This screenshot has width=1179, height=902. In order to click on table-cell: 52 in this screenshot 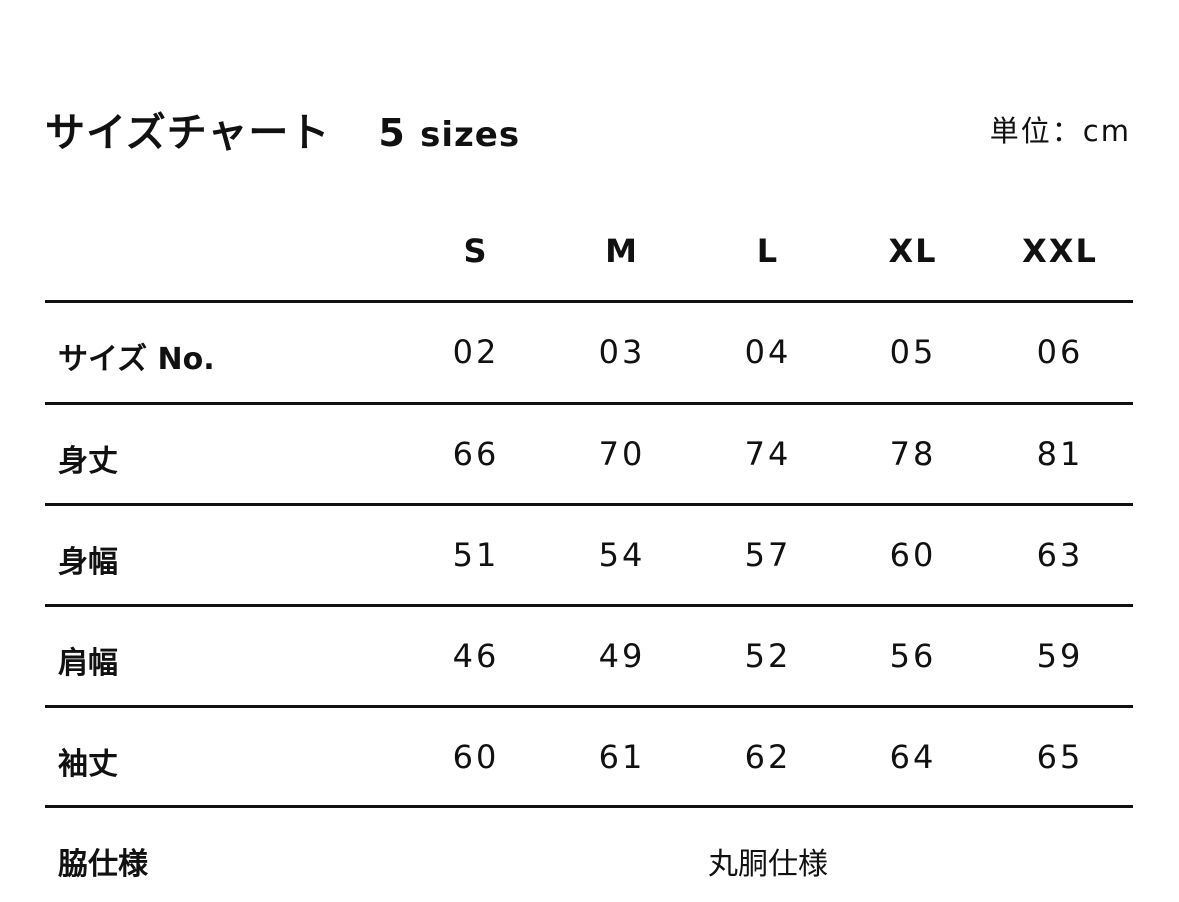, I will do `click(768, 656)`.